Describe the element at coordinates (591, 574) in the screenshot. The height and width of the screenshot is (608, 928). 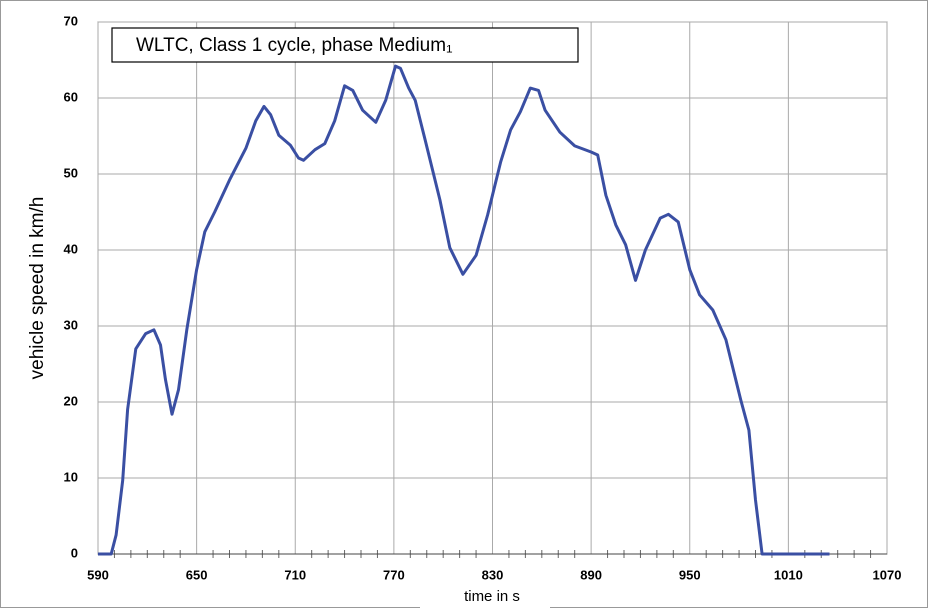
I see `x-tick-label: 890` at that location.